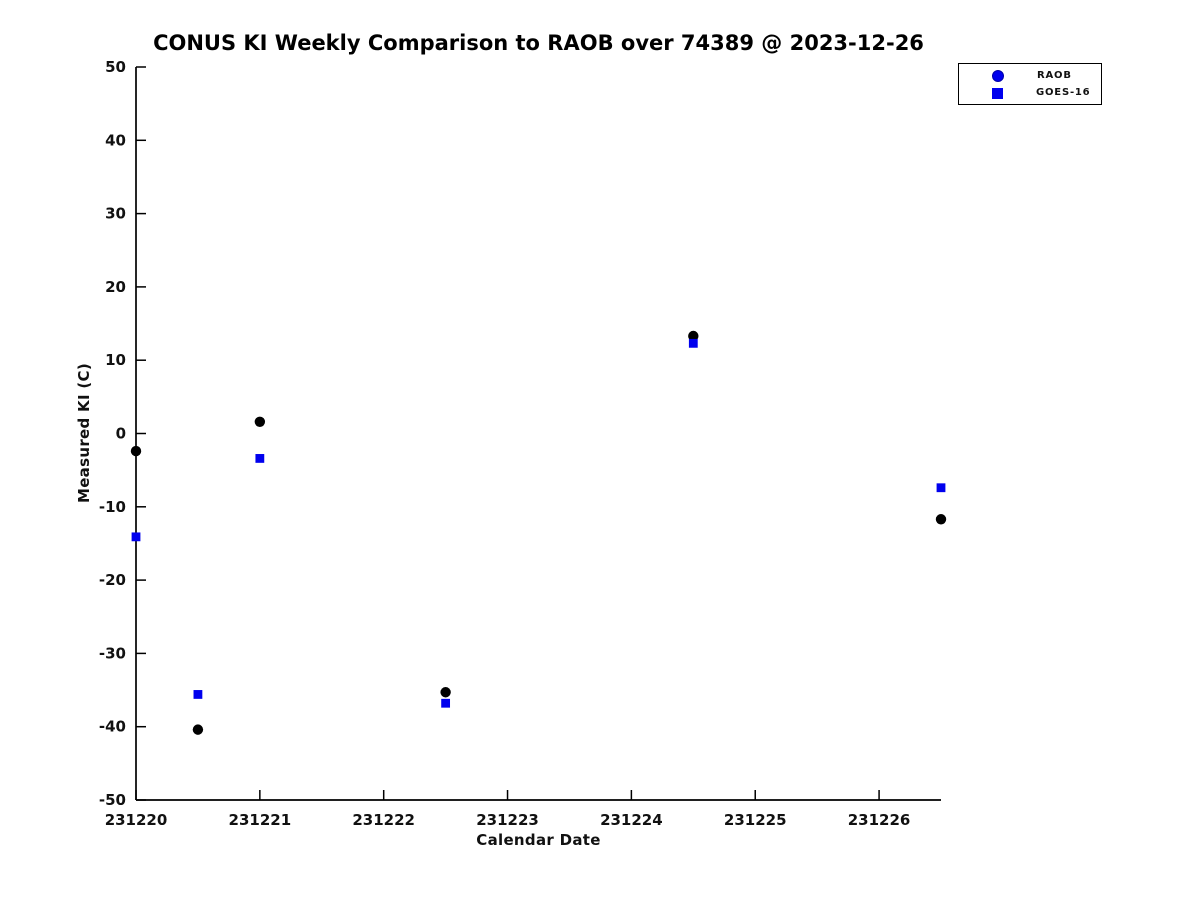 The width and height of the screenshot is (1200, 900). What do you see at coordinates (1030, 76) in the screenshot?
I see `legend-entry-raob: RAOB` at bounding box center [1030, 76].